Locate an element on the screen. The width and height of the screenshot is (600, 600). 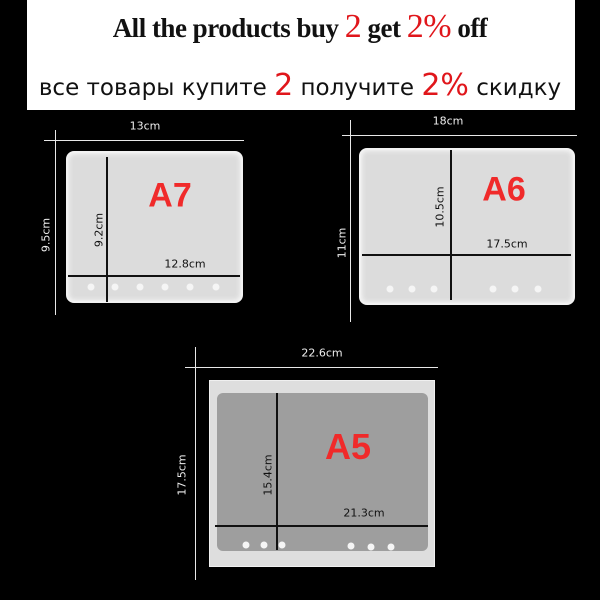
outer-height-label: 17.5cm is located at coordinates (182, 475).